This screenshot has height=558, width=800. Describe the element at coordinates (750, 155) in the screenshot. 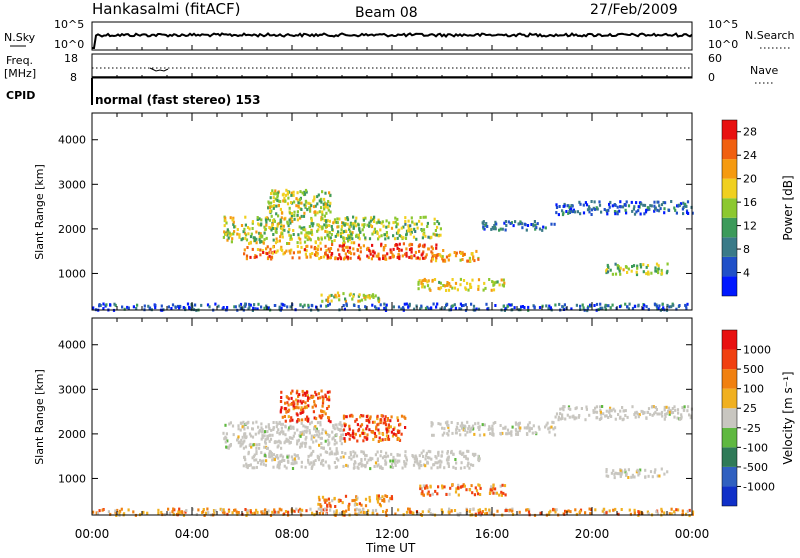

I see `power-colorbar-tick: 24` at that location.